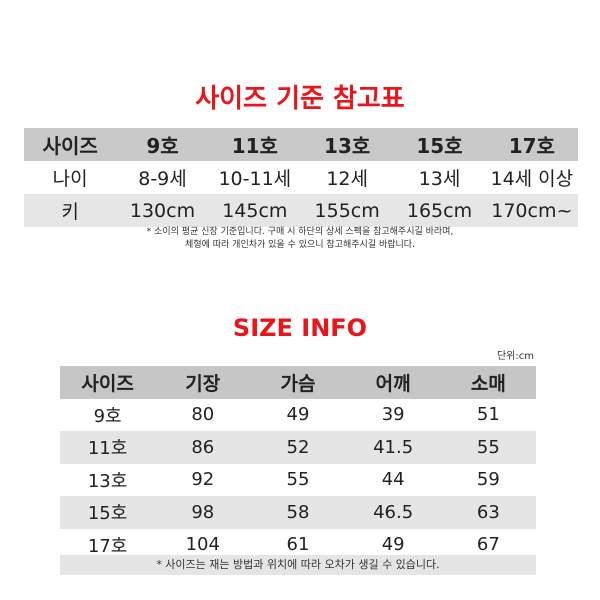 The height and width of the screenshot is (600, 600). Describe the element at coordinates (162, 146) in the screenshot. I see `header-cell: 9호` at that location.